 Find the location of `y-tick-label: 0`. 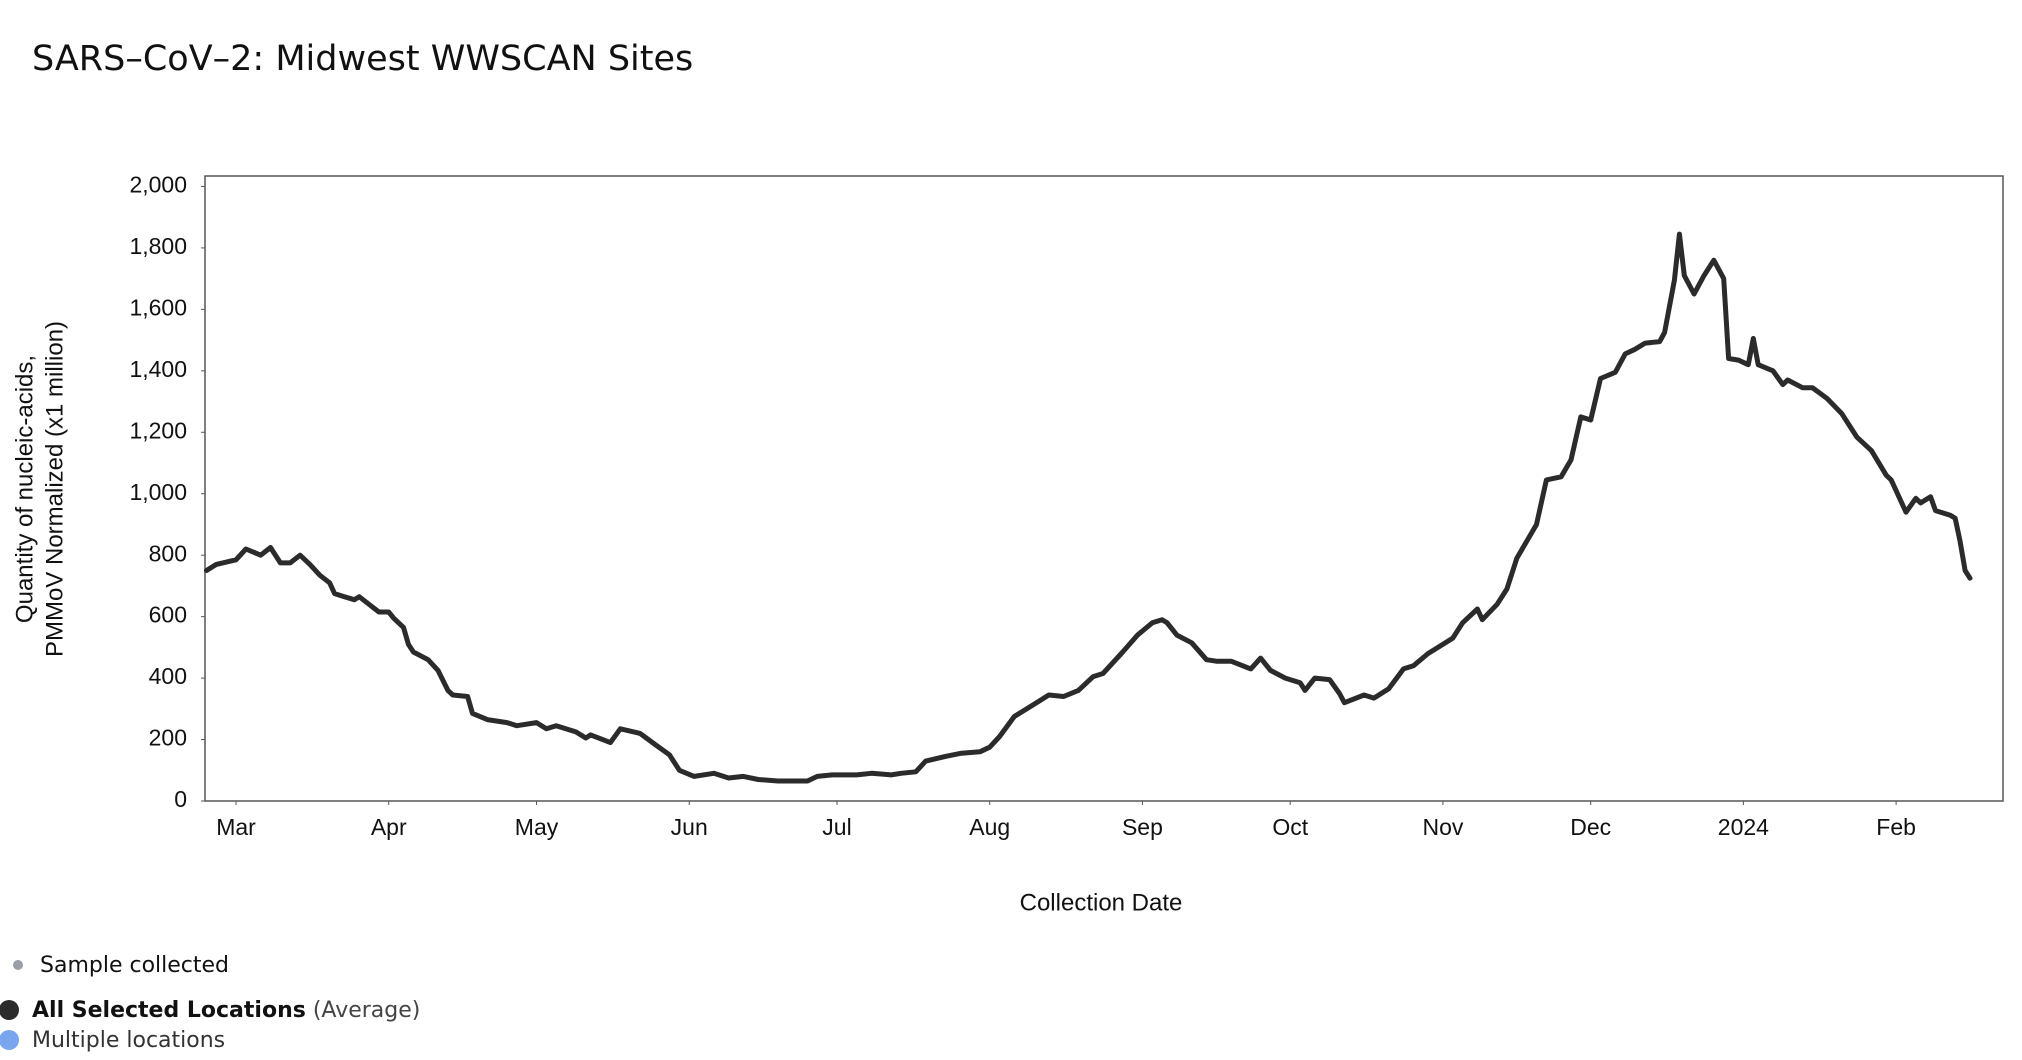

y-tick-label: 0 is located at coordinates (180, 799).